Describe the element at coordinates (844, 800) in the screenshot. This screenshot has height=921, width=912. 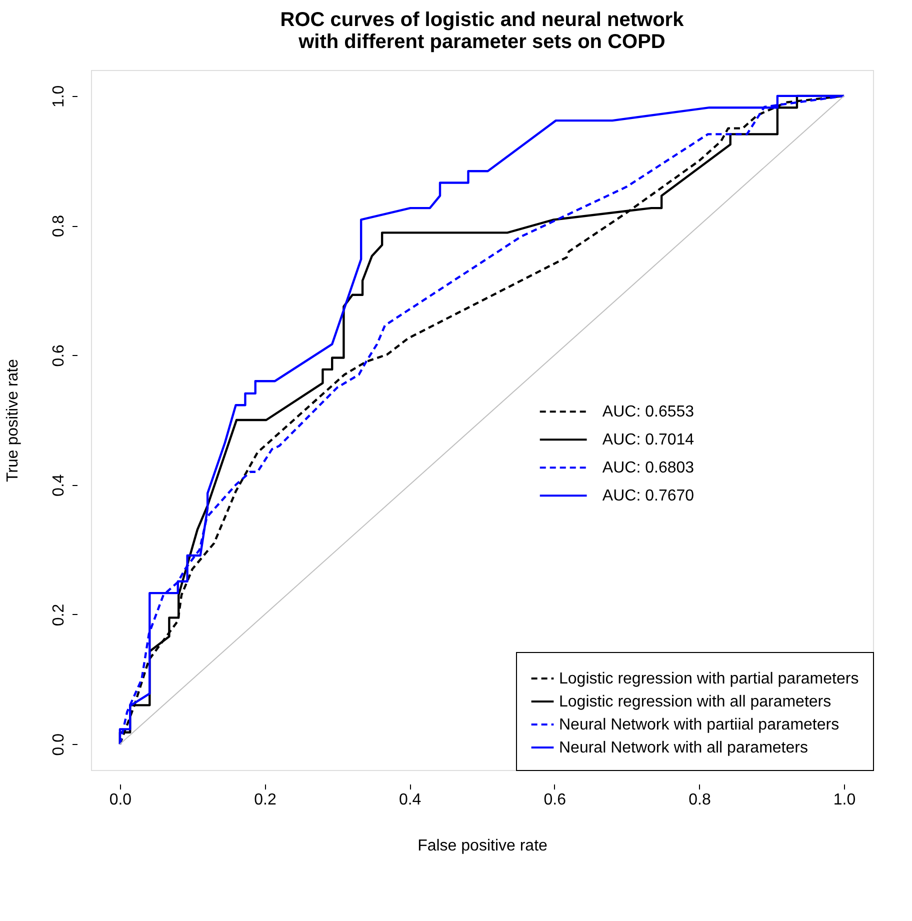
I see `x-tick-label: 1.0` at that location.